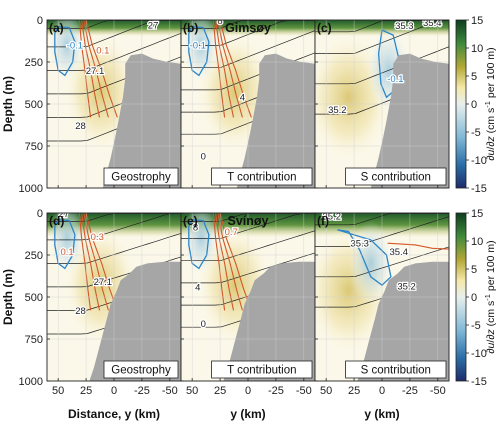  What do you see at coordinates (491, 339) in the screenshot?
I see `colorbar-label-part: /∂` at bounding box center [491, 339].